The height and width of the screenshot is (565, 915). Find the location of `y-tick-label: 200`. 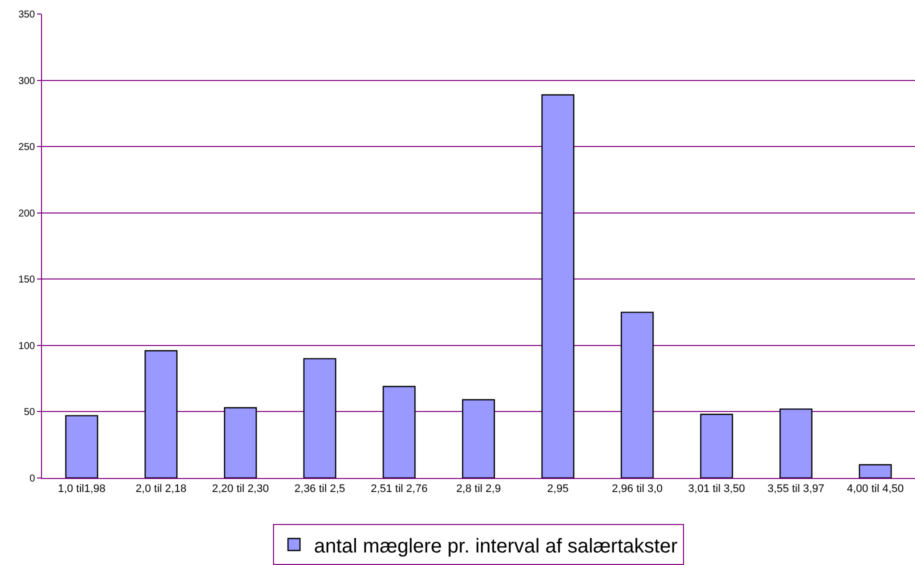

y-tick-label: 200 is located at coordinates (27, 214).